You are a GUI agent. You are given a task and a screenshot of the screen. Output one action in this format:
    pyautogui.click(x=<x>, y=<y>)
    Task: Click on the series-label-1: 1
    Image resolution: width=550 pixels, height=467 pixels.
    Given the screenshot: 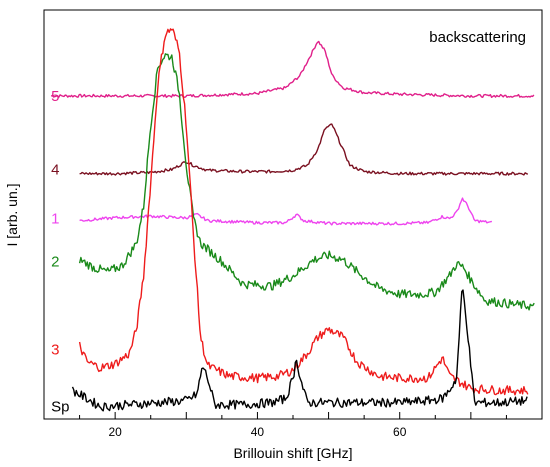 What is the action you would take?
    pyautogui.click(x=55, y=219)
    